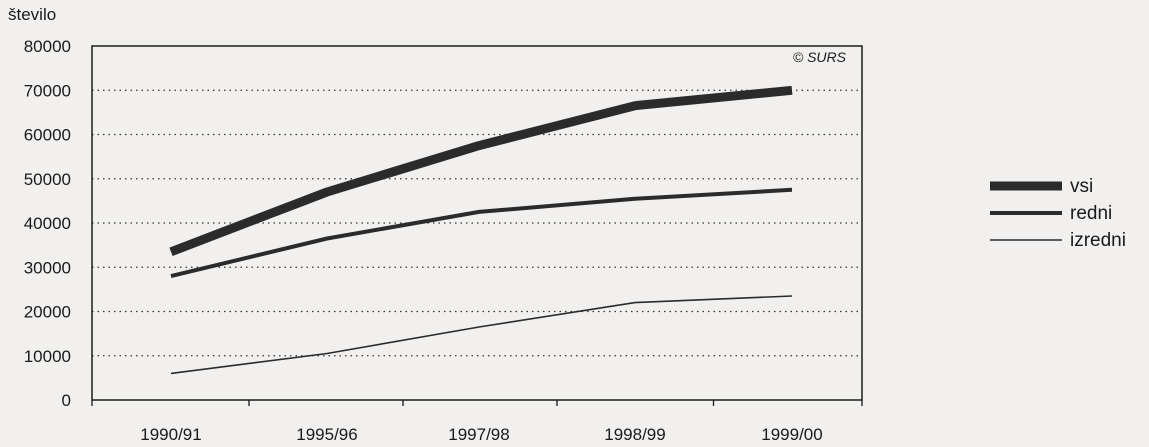  Describe the element at coordinates (634, 434) in the screenshot. I see `x-tick-label: 1998/99` at that location.